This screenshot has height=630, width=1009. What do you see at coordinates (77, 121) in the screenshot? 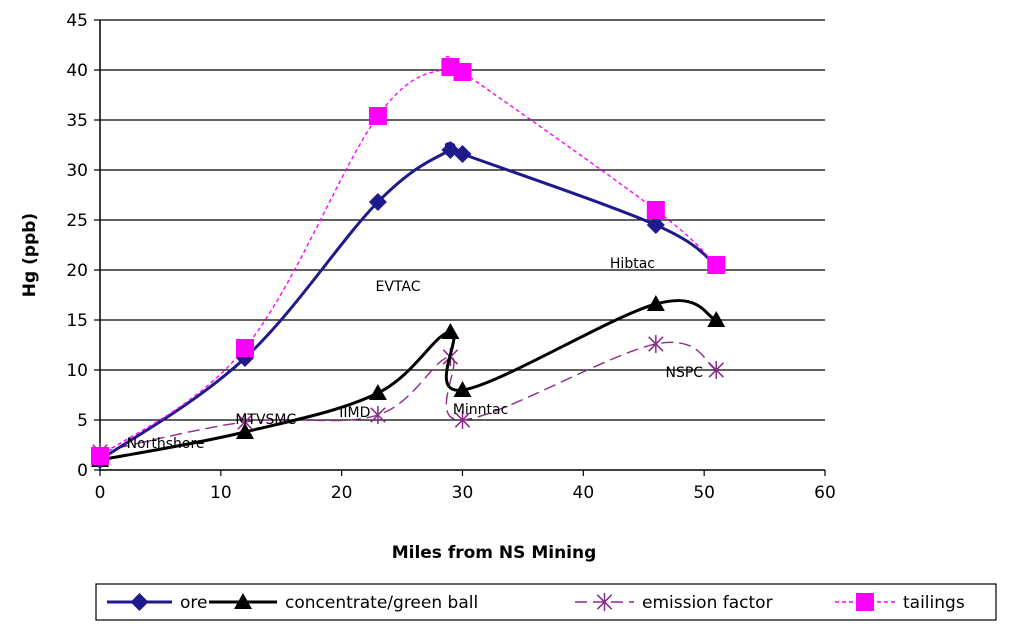
I see `y-tick-label: 35` at bounding box center [77, 121].